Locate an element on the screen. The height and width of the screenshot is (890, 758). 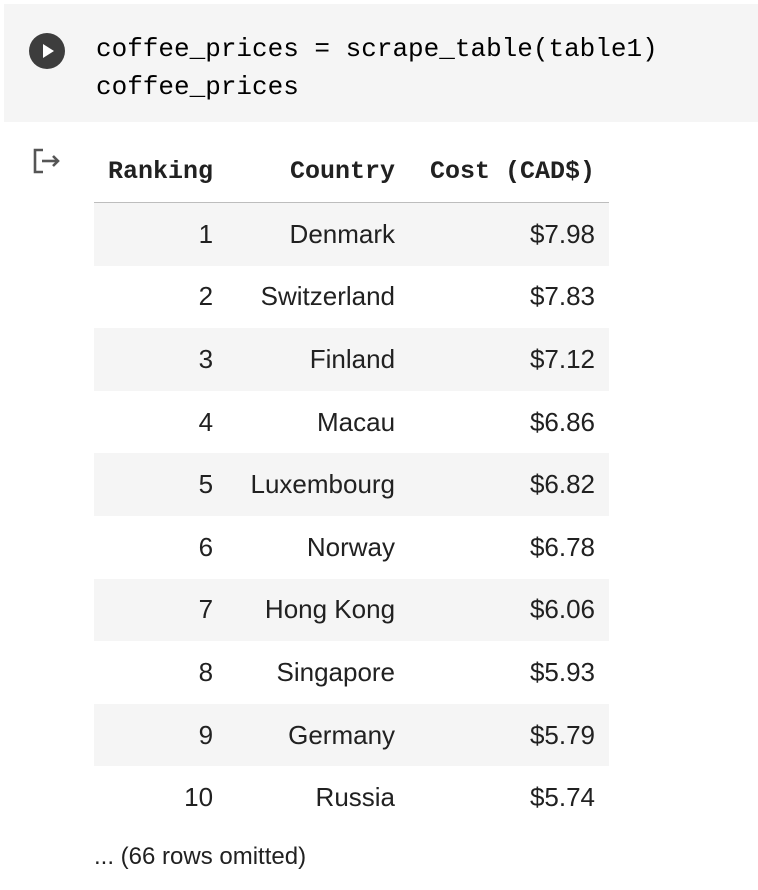
cell-cost: $6.86 is located at coordinates (562, 421).